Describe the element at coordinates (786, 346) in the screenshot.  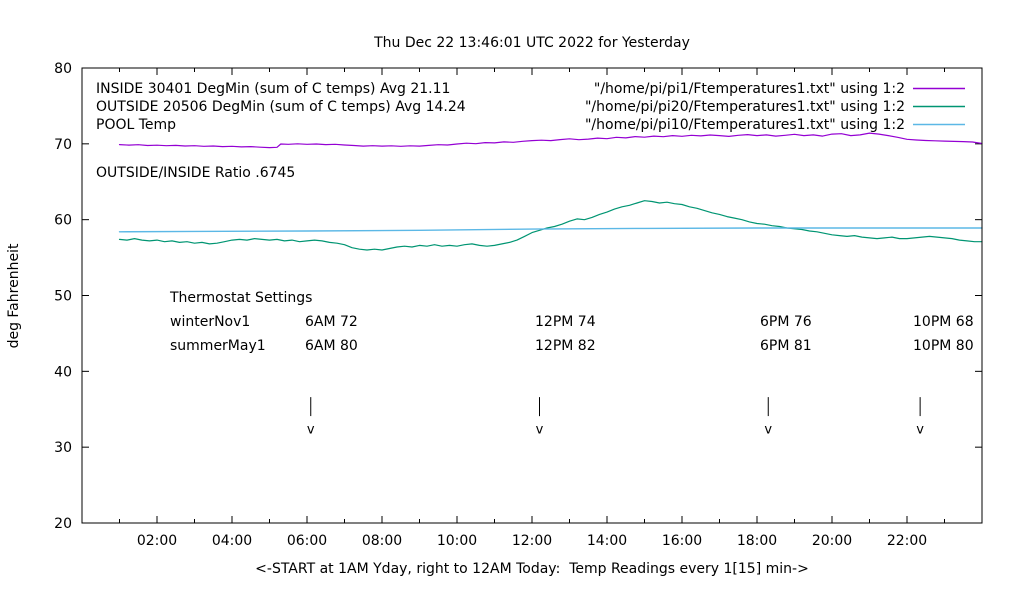
I see `thermostat-setting: 6PM 81` at that location.